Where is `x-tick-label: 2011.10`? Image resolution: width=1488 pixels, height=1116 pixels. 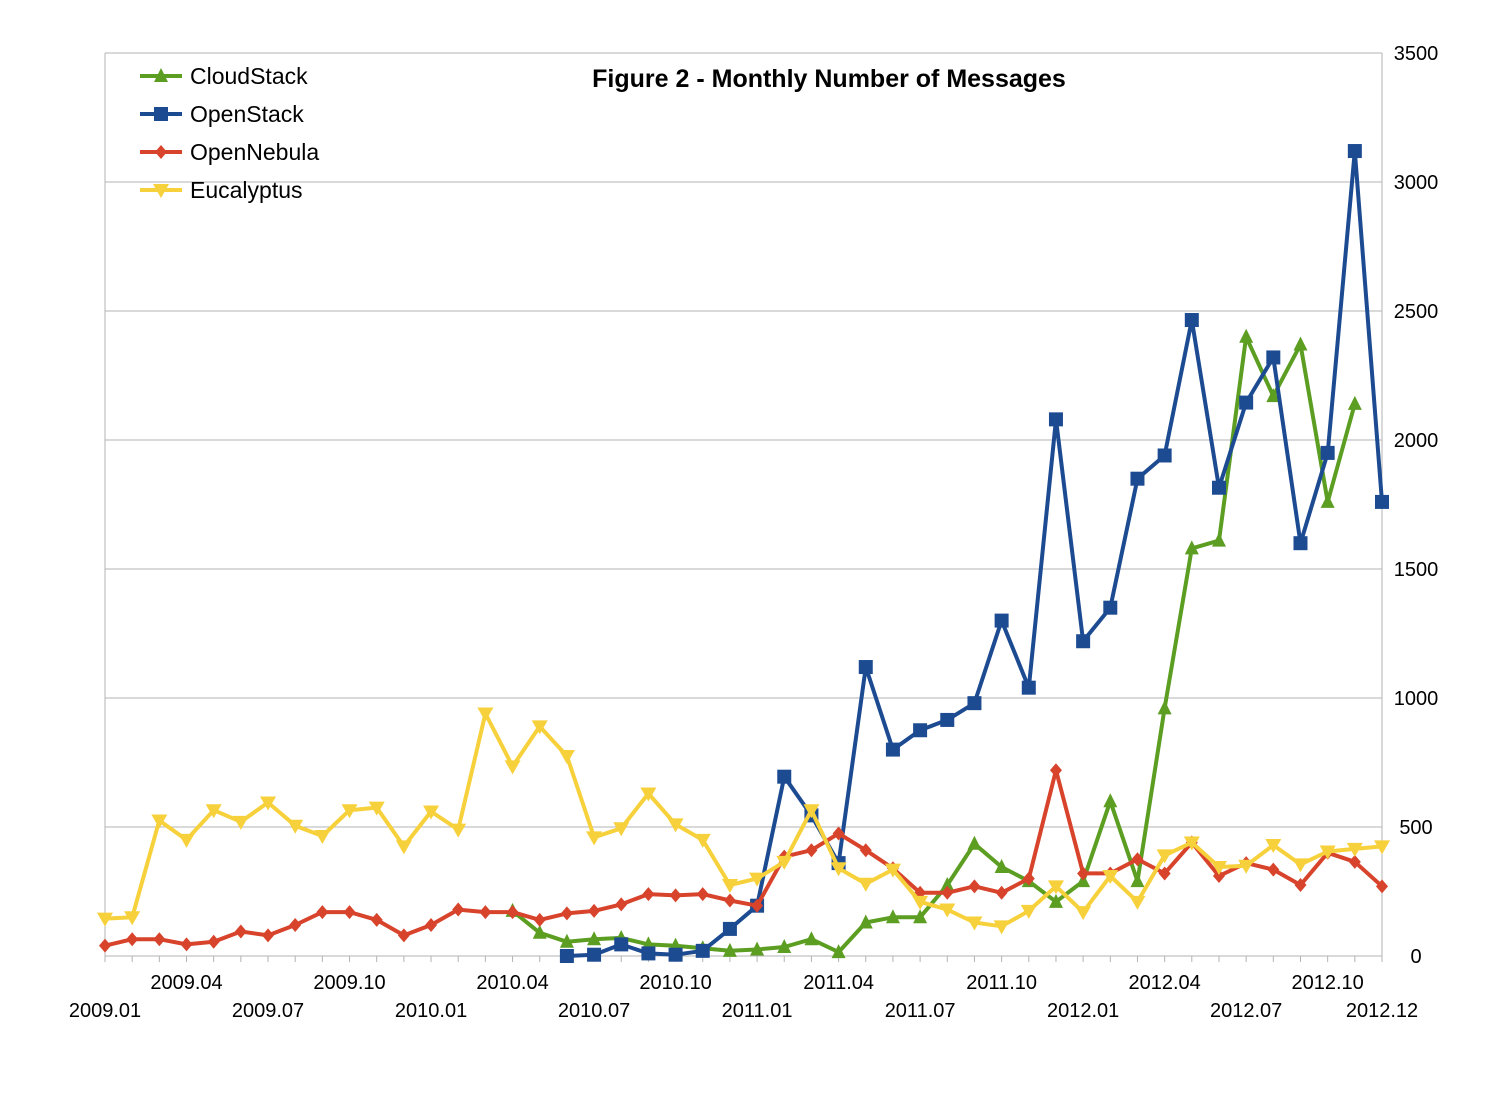 x-tick-label: 2011.10 is located at coordinates (1001, 983).